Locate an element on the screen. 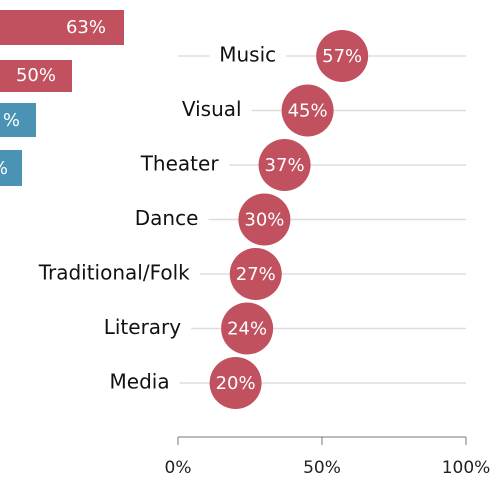  category-label: Media is located at coordinates (140, 382).